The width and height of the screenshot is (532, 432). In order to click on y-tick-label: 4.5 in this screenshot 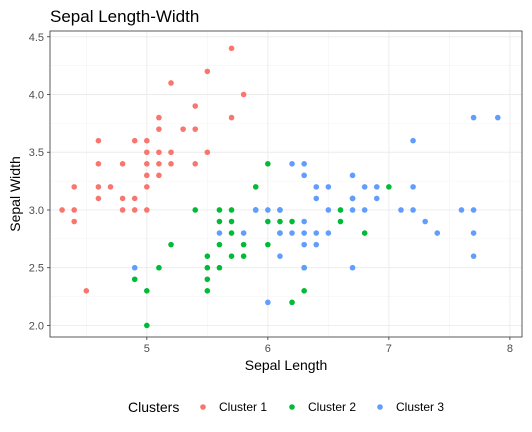, I will do `click(36, 38)`.